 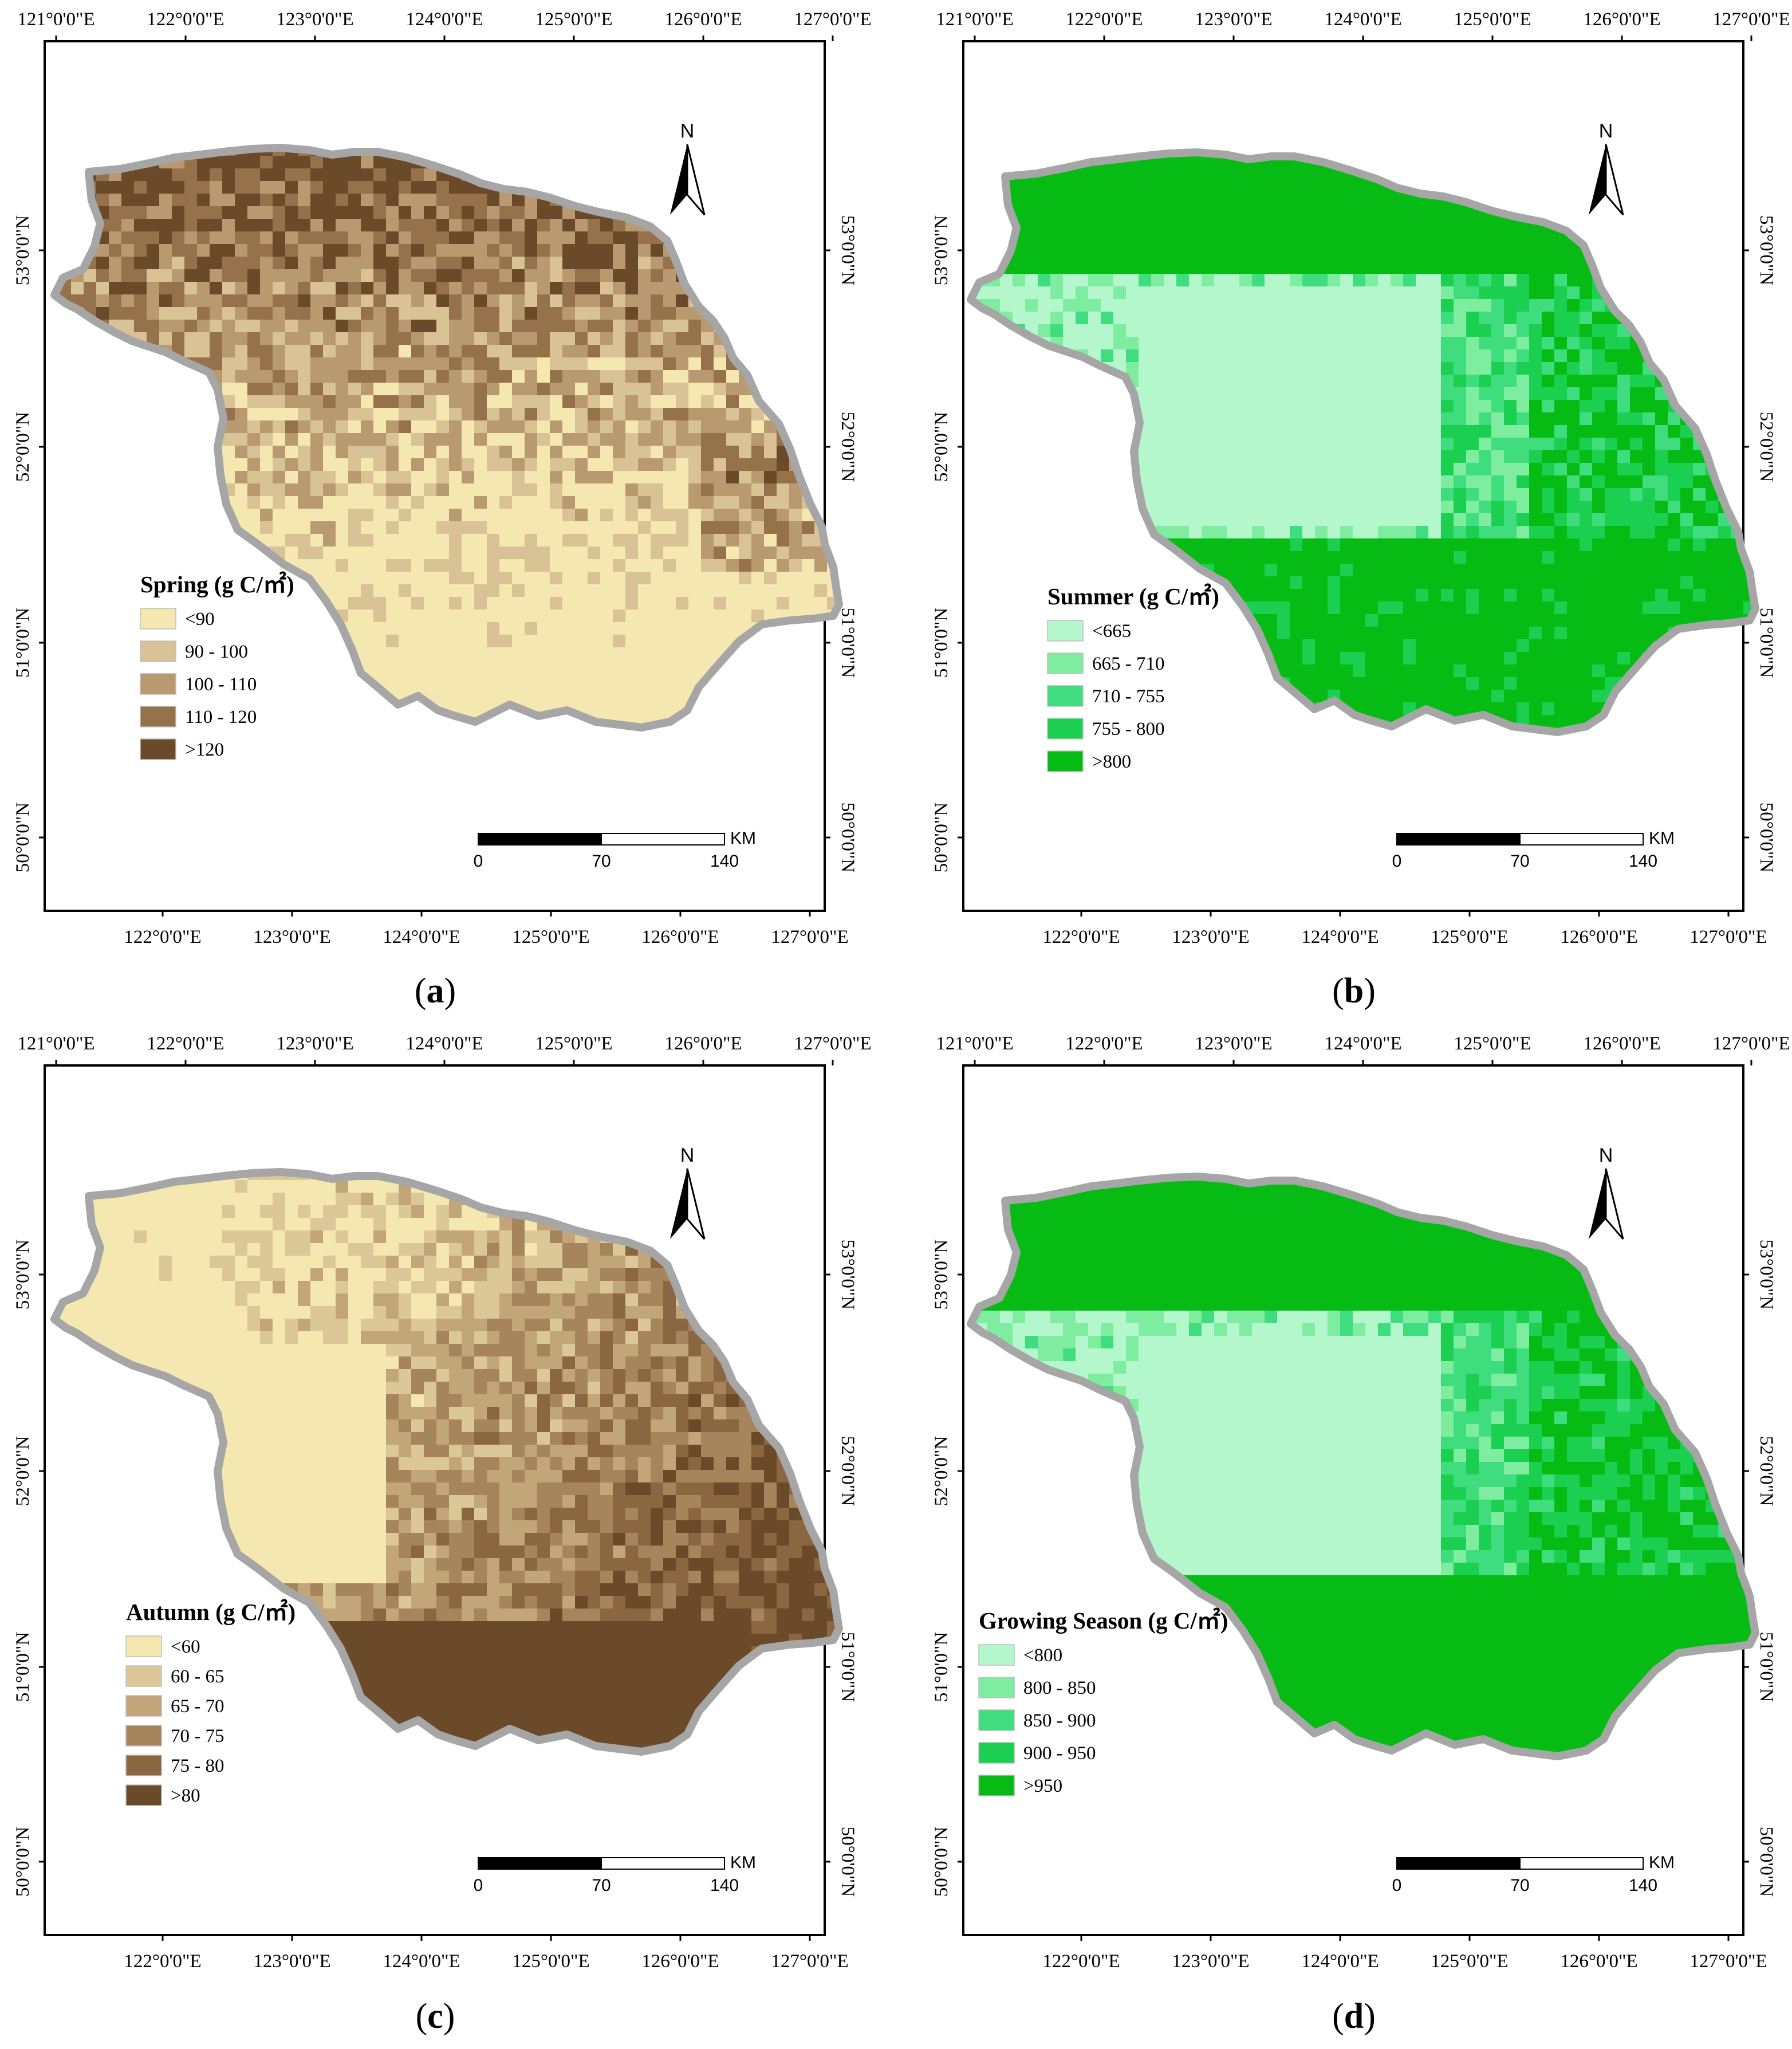 I want to click on caption-d: (d), so click(x=1354, y=2017).